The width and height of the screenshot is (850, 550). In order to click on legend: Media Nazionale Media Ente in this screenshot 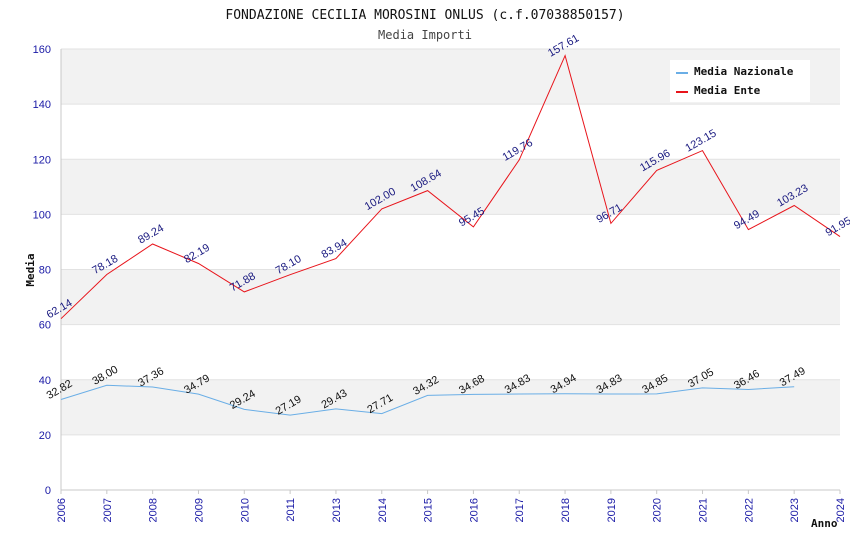, I will do `click(740, 81)`.